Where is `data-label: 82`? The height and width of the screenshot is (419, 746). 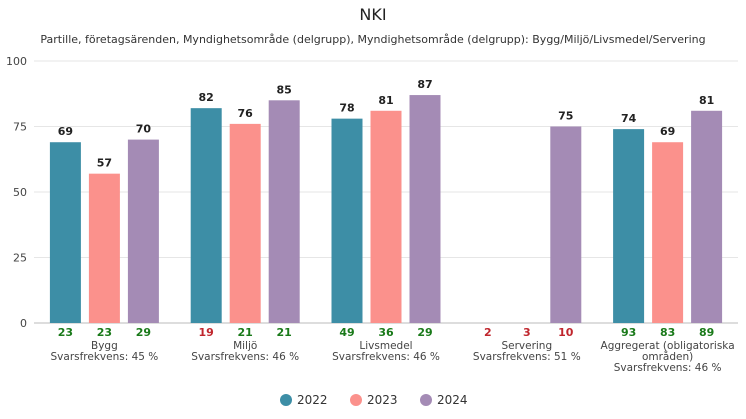
data-label: 82 is located at coordinates (206, 97).